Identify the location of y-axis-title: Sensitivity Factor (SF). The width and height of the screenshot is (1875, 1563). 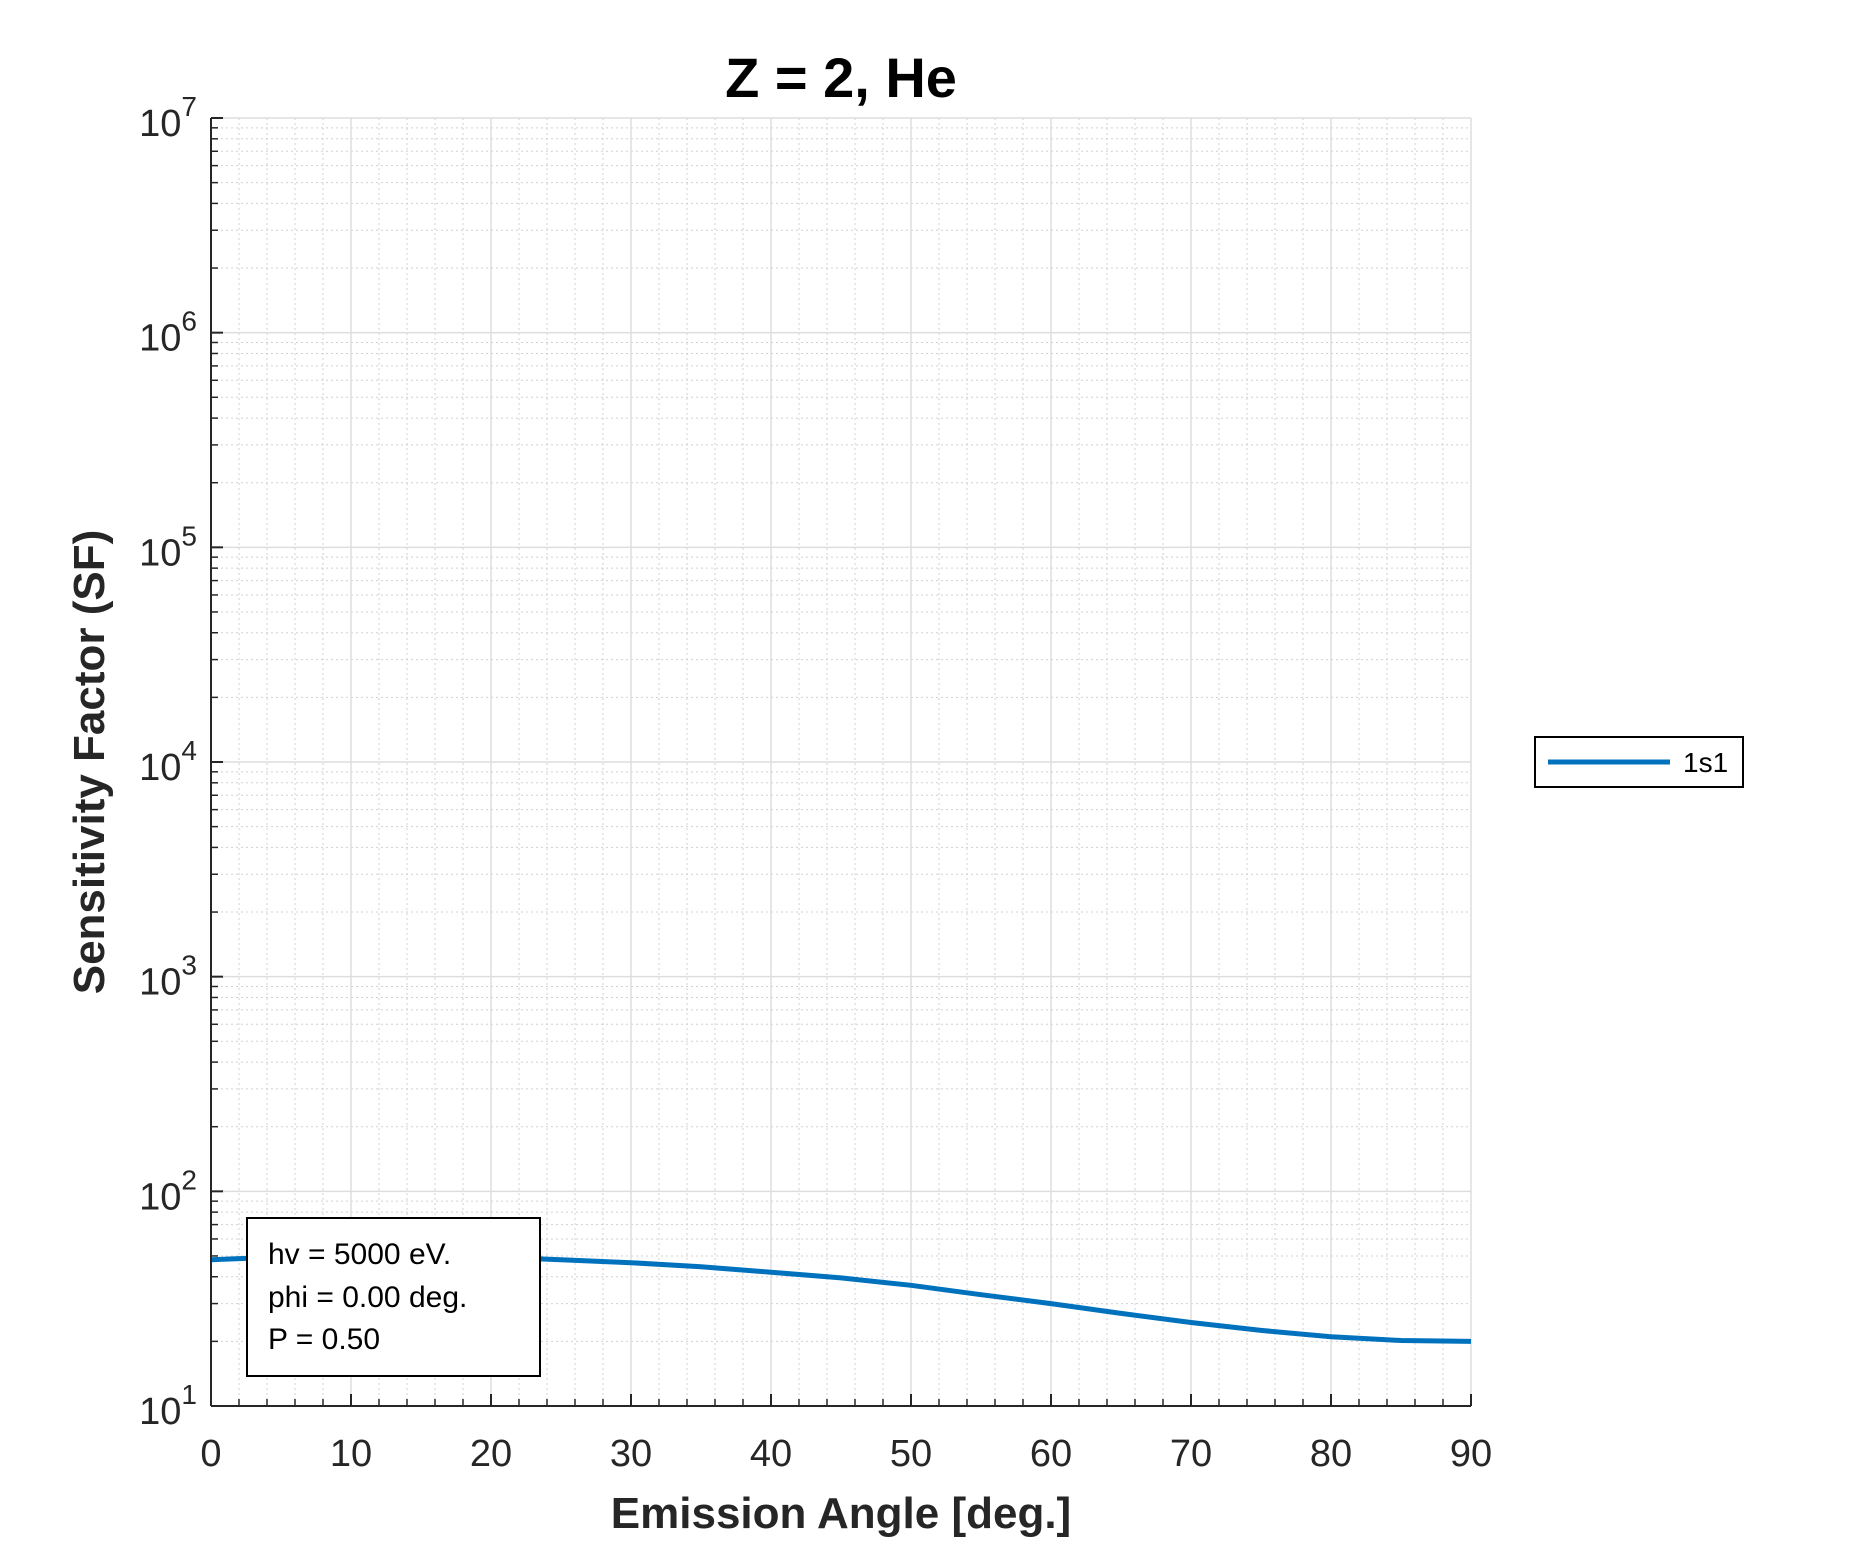
(89, 762).